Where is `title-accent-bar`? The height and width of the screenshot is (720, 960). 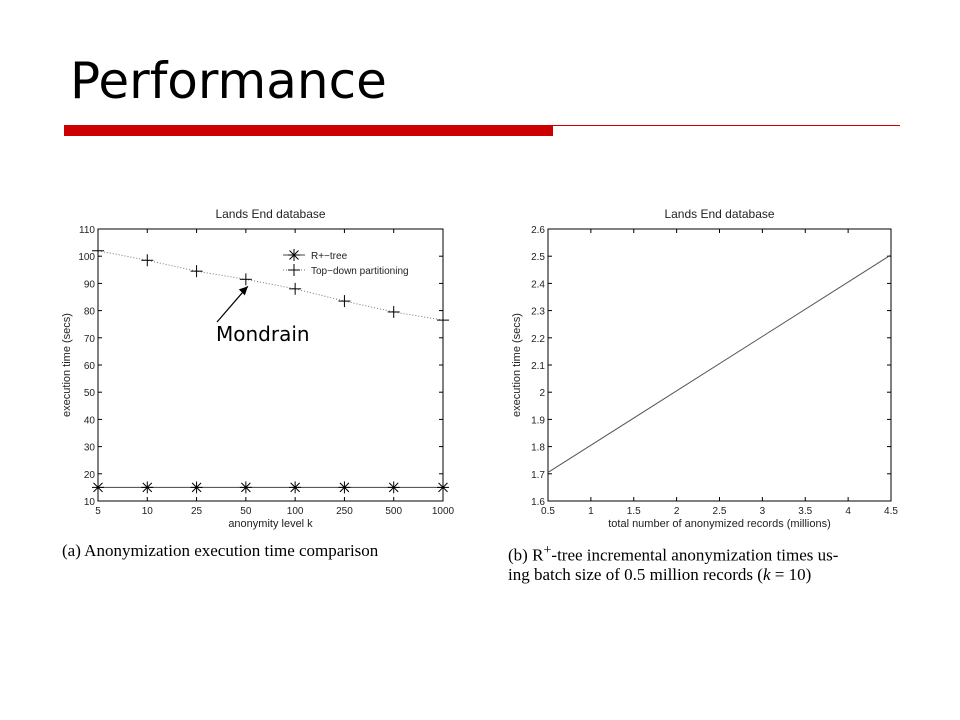
title-accent-bar is located at coordinates (308, 130).